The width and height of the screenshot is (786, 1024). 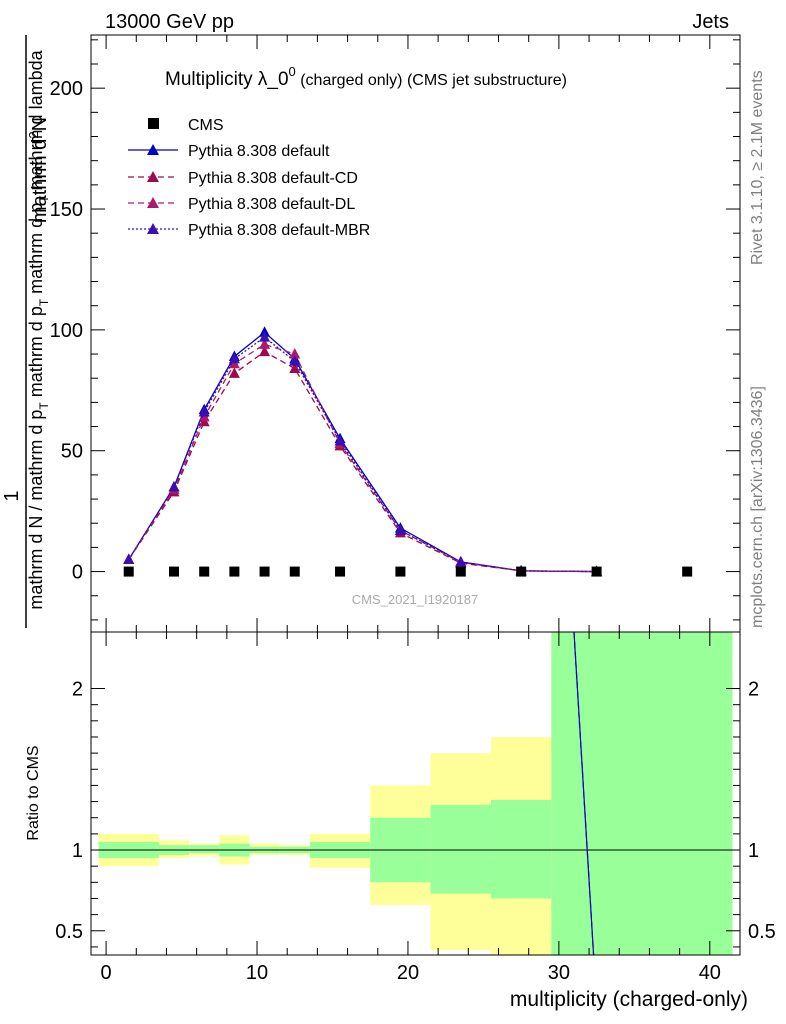 What do you see at coordinates (710, 973) in the screenshot?
I see `x-tick-label: 40` at bounding box center [710, 973].